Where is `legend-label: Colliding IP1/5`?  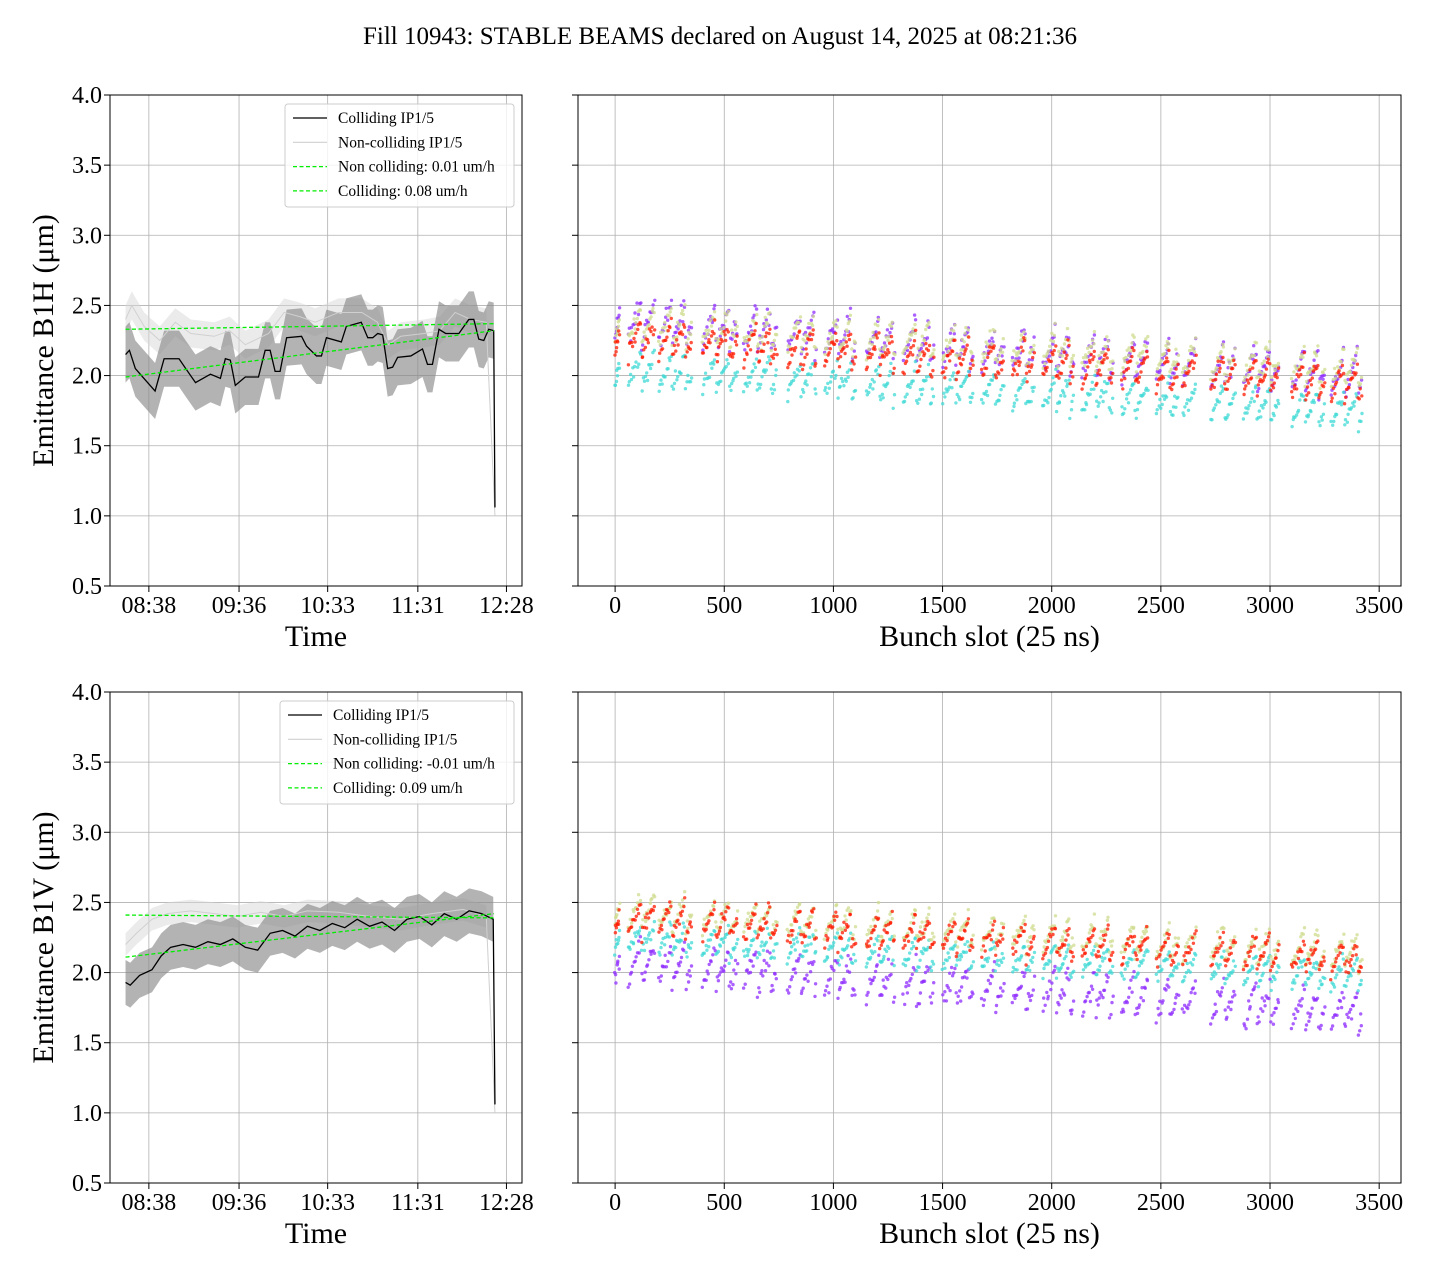
legend-label: Colliding IP1/5 is located at coordinates (381, 715).